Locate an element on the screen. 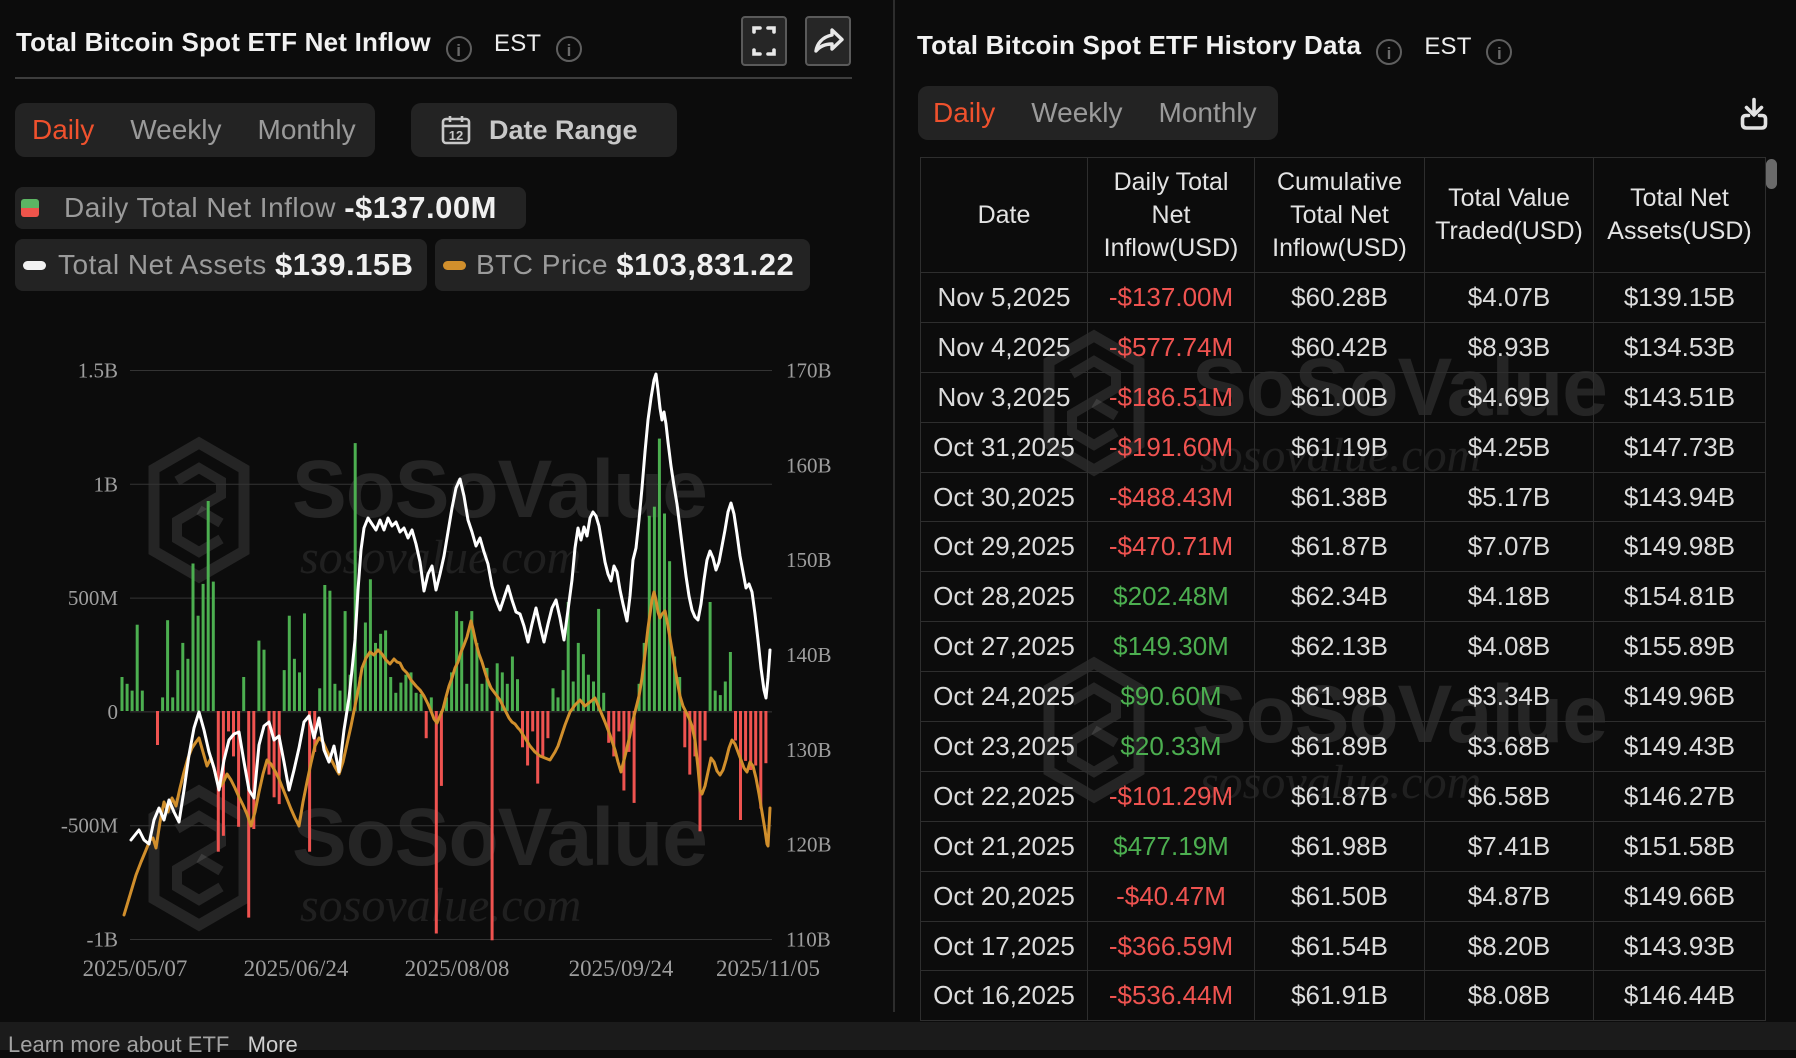 This screenshot has width=1796, height=1058. svg-text: 170B is located at coordinates (809, 371).